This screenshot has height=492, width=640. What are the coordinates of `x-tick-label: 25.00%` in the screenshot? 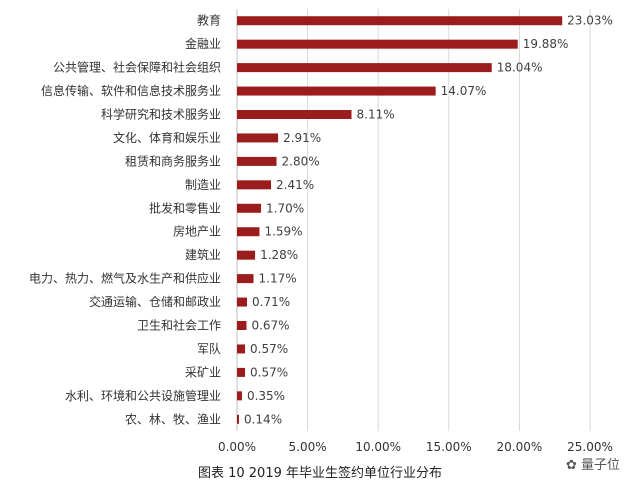 It's located at (590, 447).